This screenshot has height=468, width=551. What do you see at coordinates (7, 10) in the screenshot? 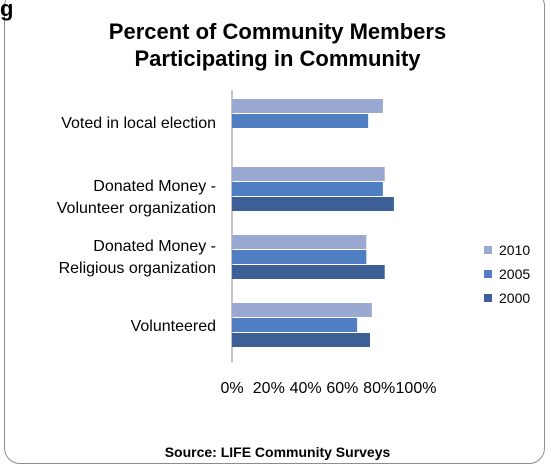
I see `cropped-edge-text: g` at bounding box center [7, 10].